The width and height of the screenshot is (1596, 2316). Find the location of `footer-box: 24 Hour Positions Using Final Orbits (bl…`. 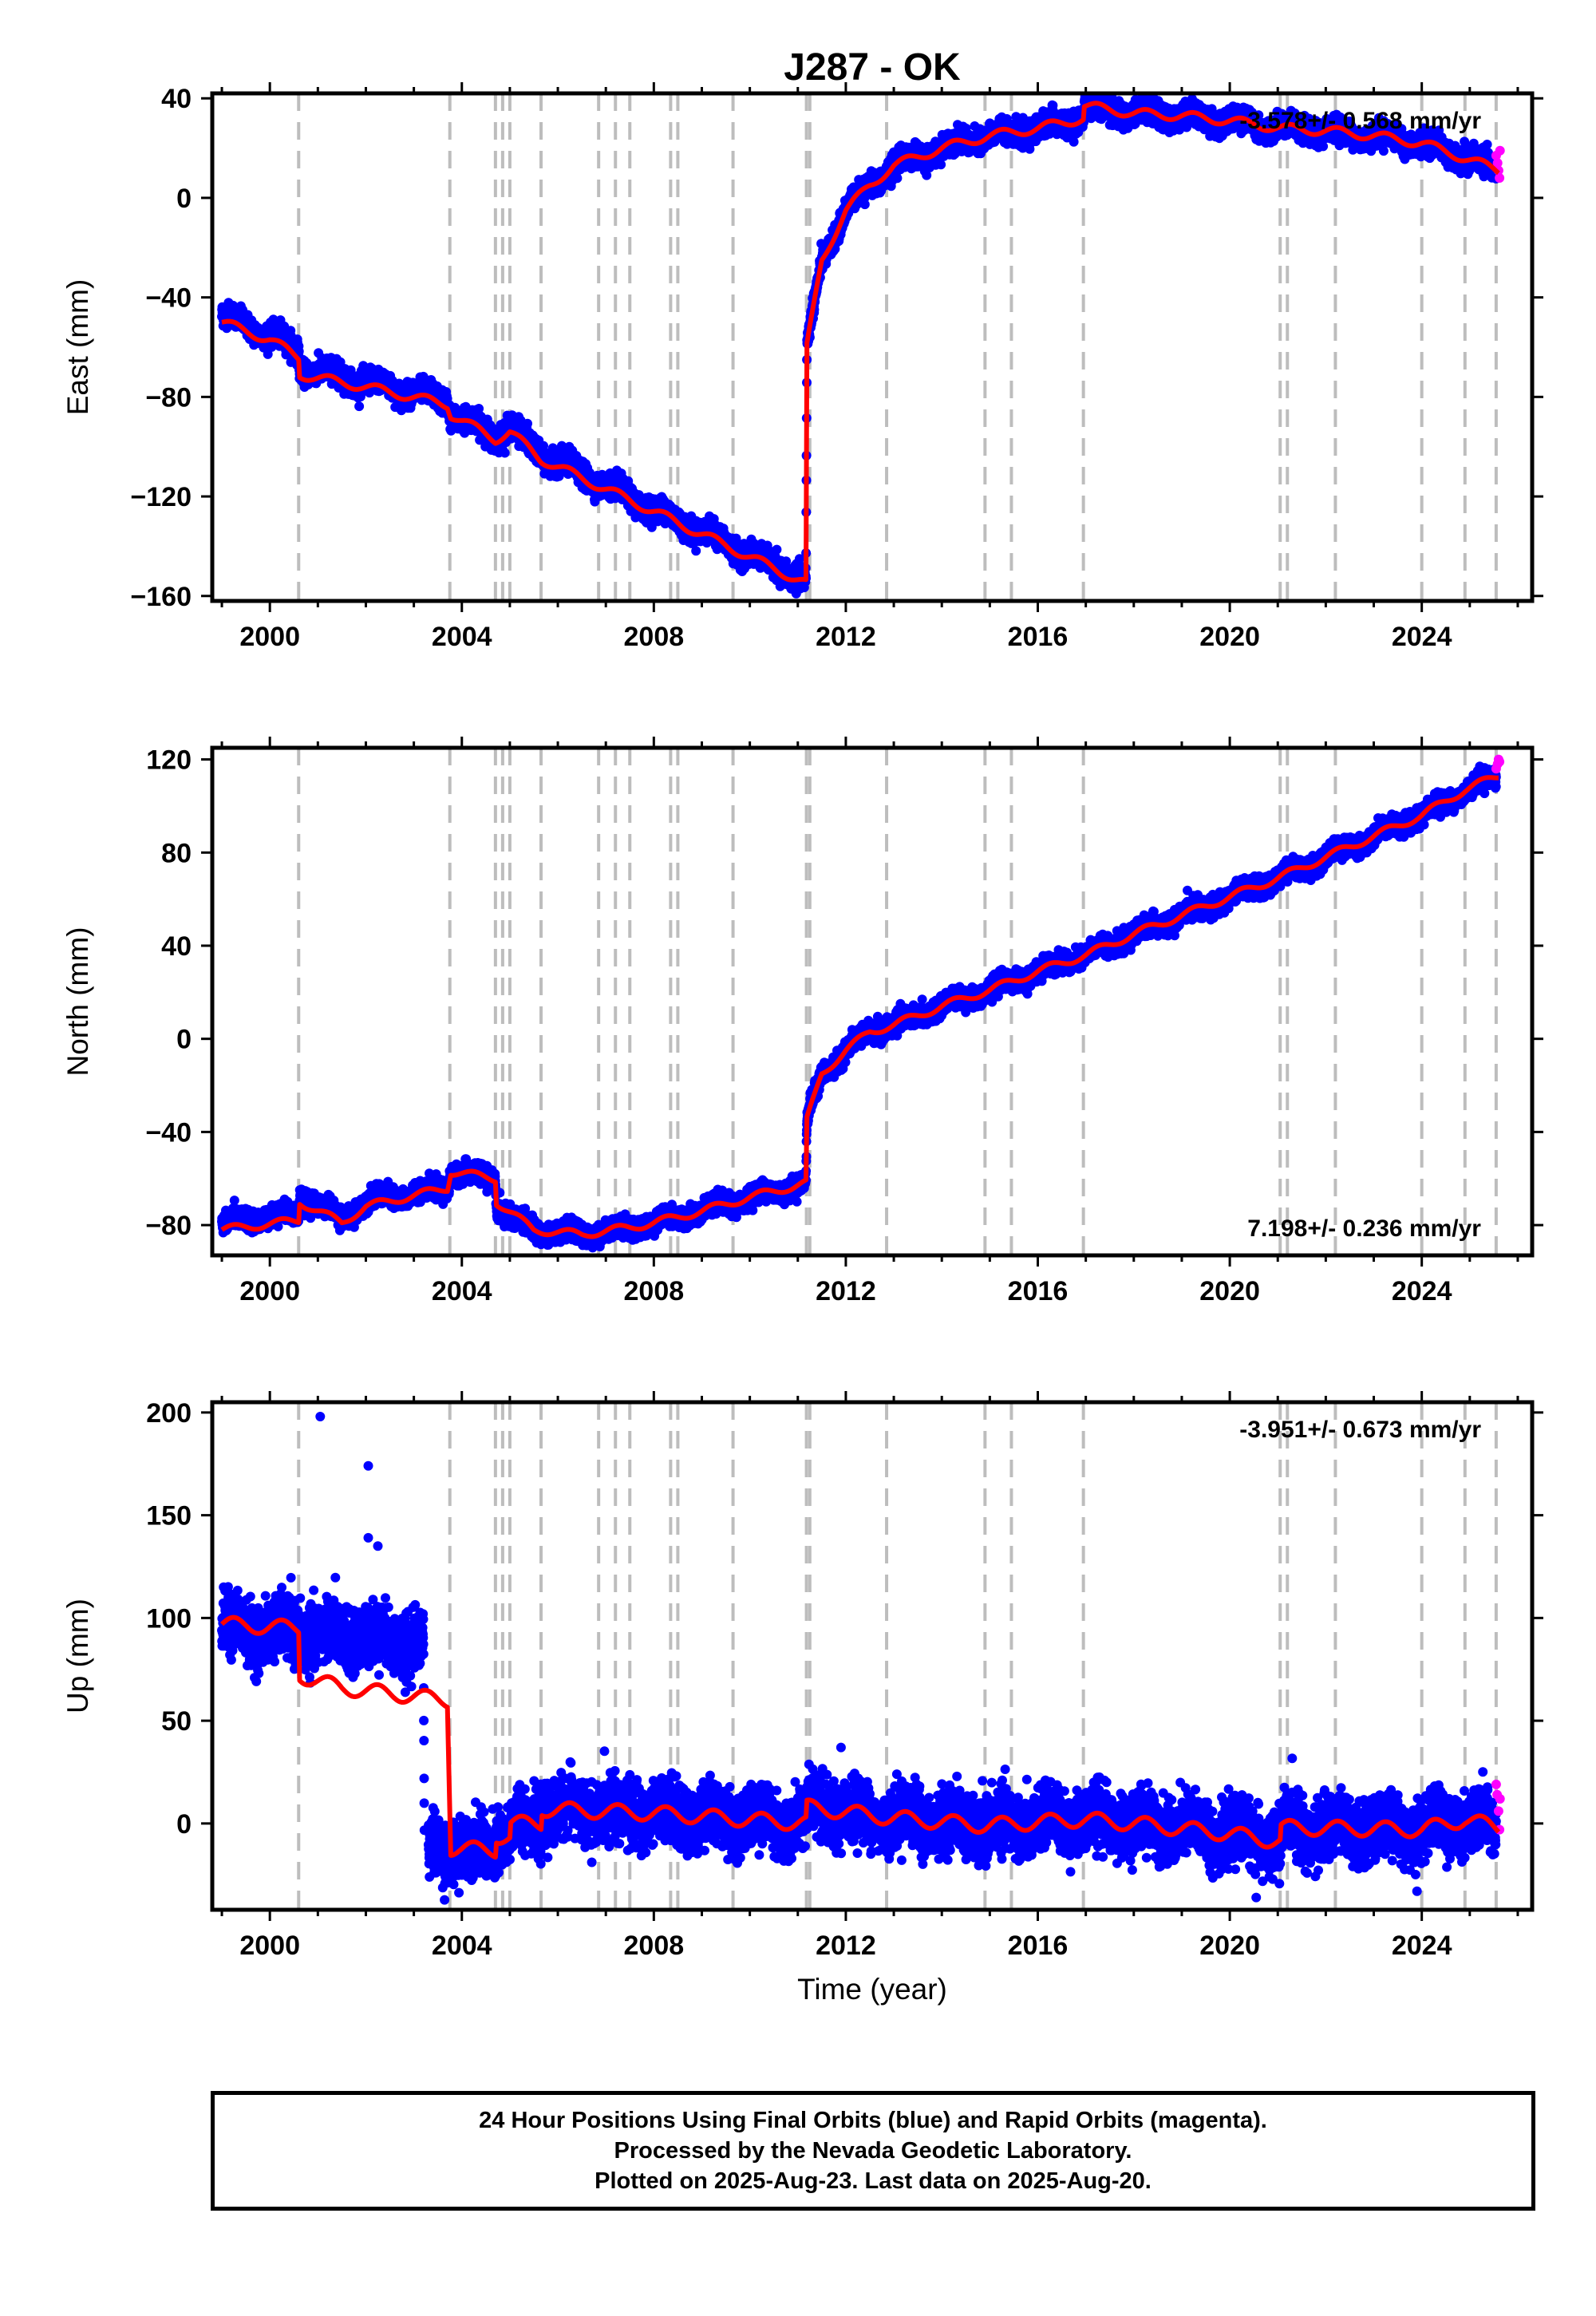

footer-box: 24 Hour Positions Using Final Orbits (bl… is located at coordinates (873, 2151).